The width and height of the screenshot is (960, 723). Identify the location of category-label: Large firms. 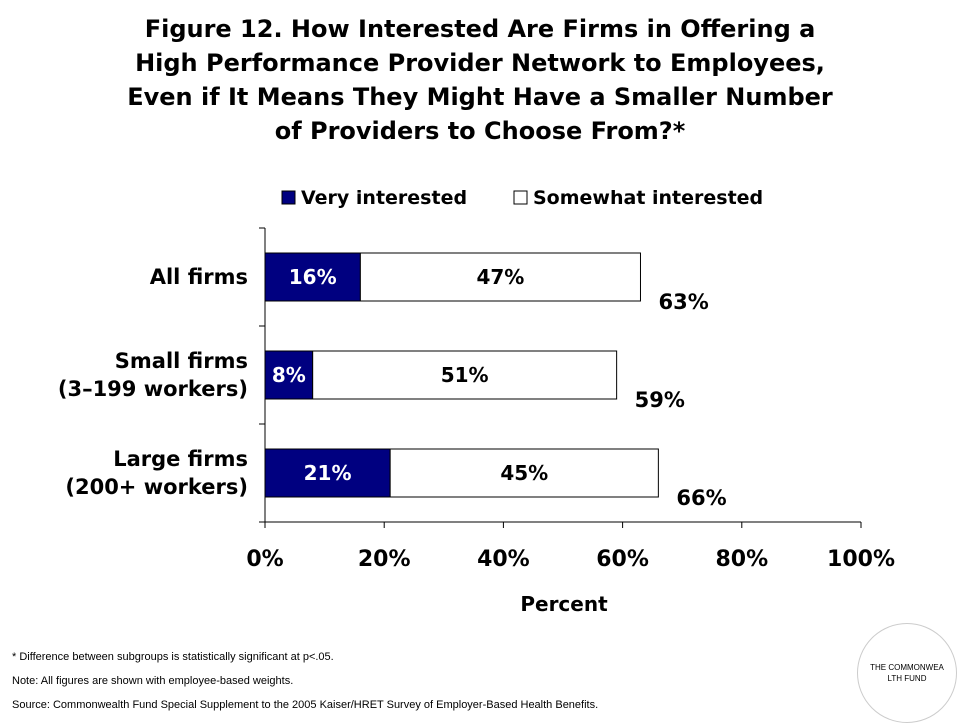
(180, 459).